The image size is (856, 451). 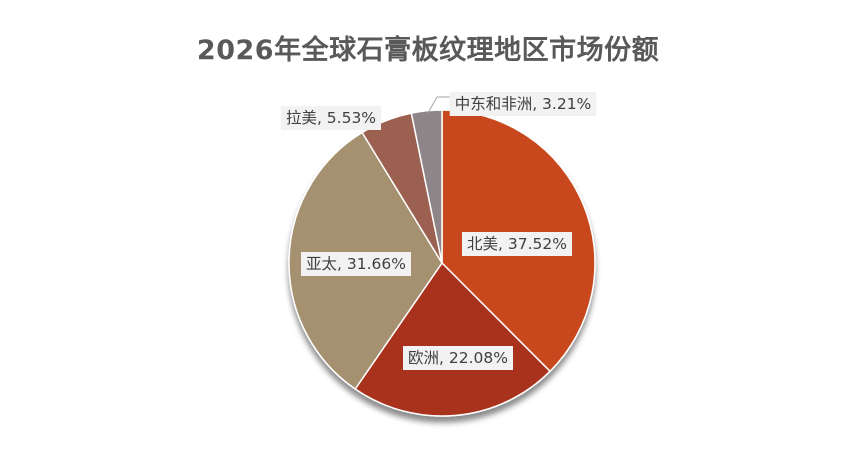 I want to click on leader-line, so click(x=439, y=105).